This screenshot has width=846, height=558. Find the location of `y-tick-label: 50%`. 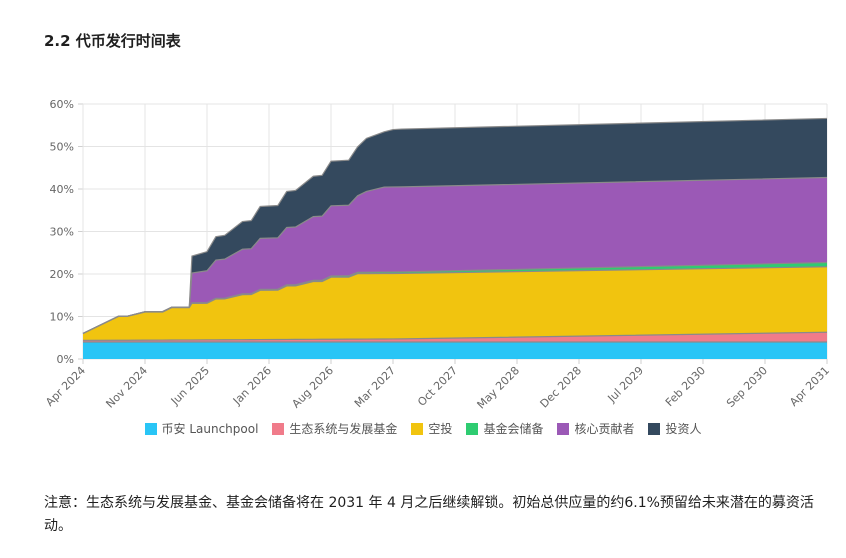

y-tick-label: 50% is located at coordinates (62, 147).